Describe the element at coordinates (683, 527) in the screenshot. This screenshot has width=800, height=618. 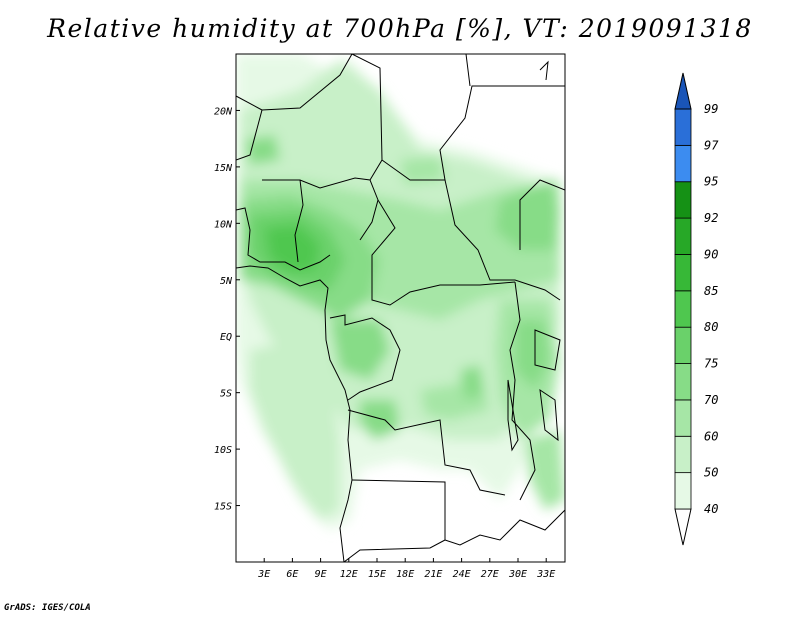
I see `colorbar-low-arrow` at that location.